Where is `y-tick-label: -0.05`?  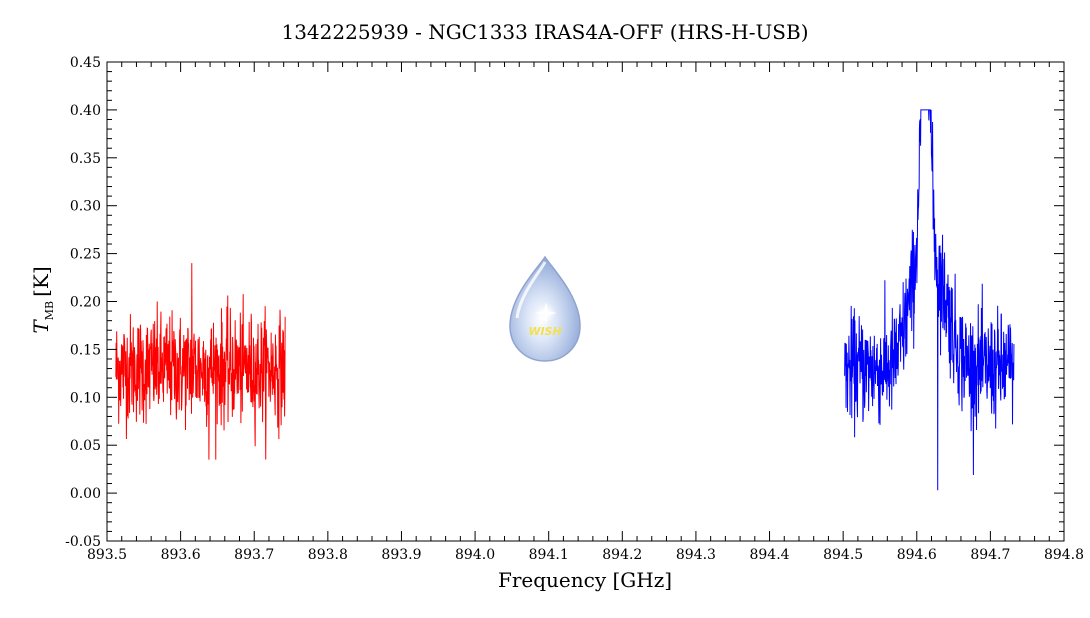
y-tick-label: -0.05 is located at coordinates (83, 542).